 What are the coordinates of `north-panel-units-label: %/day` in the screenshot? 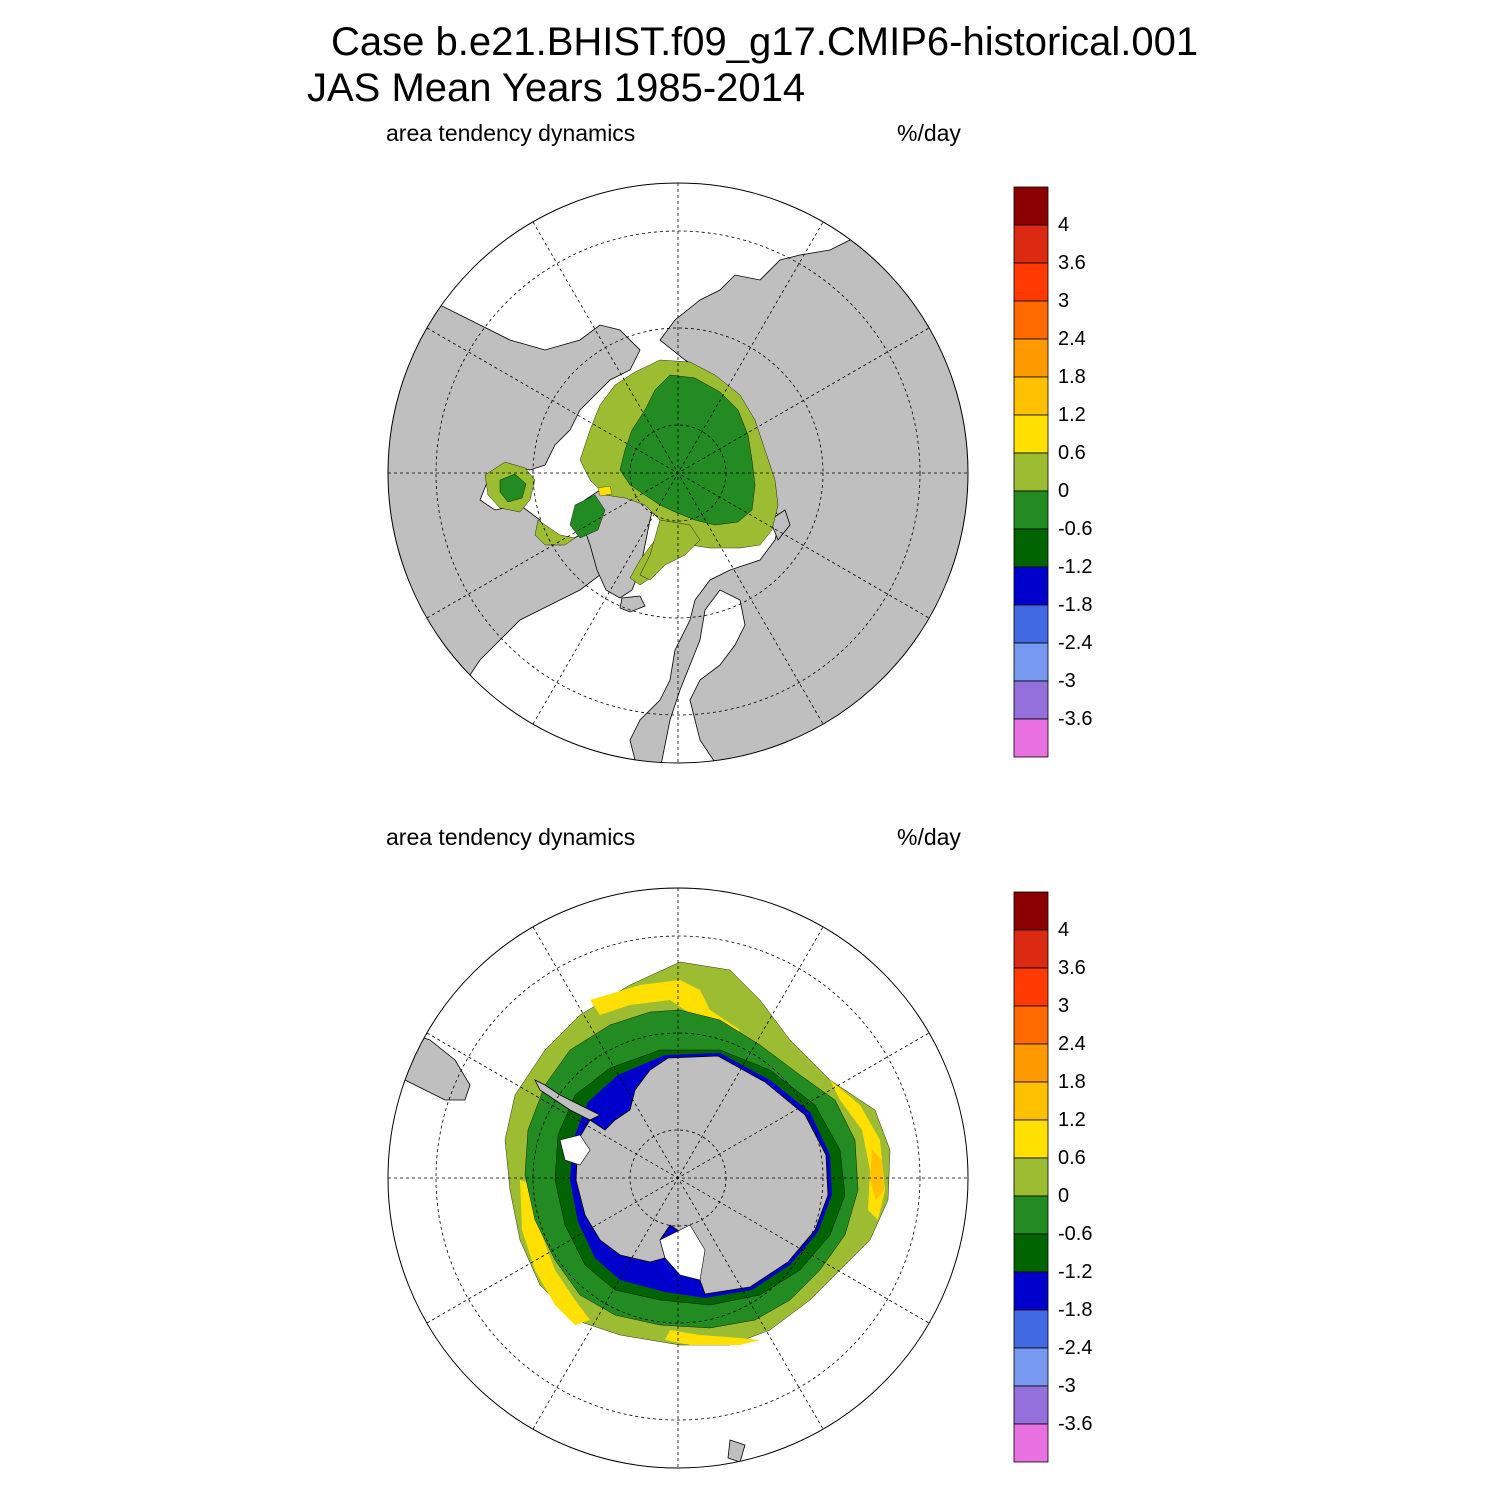 It's located at (929, 133).